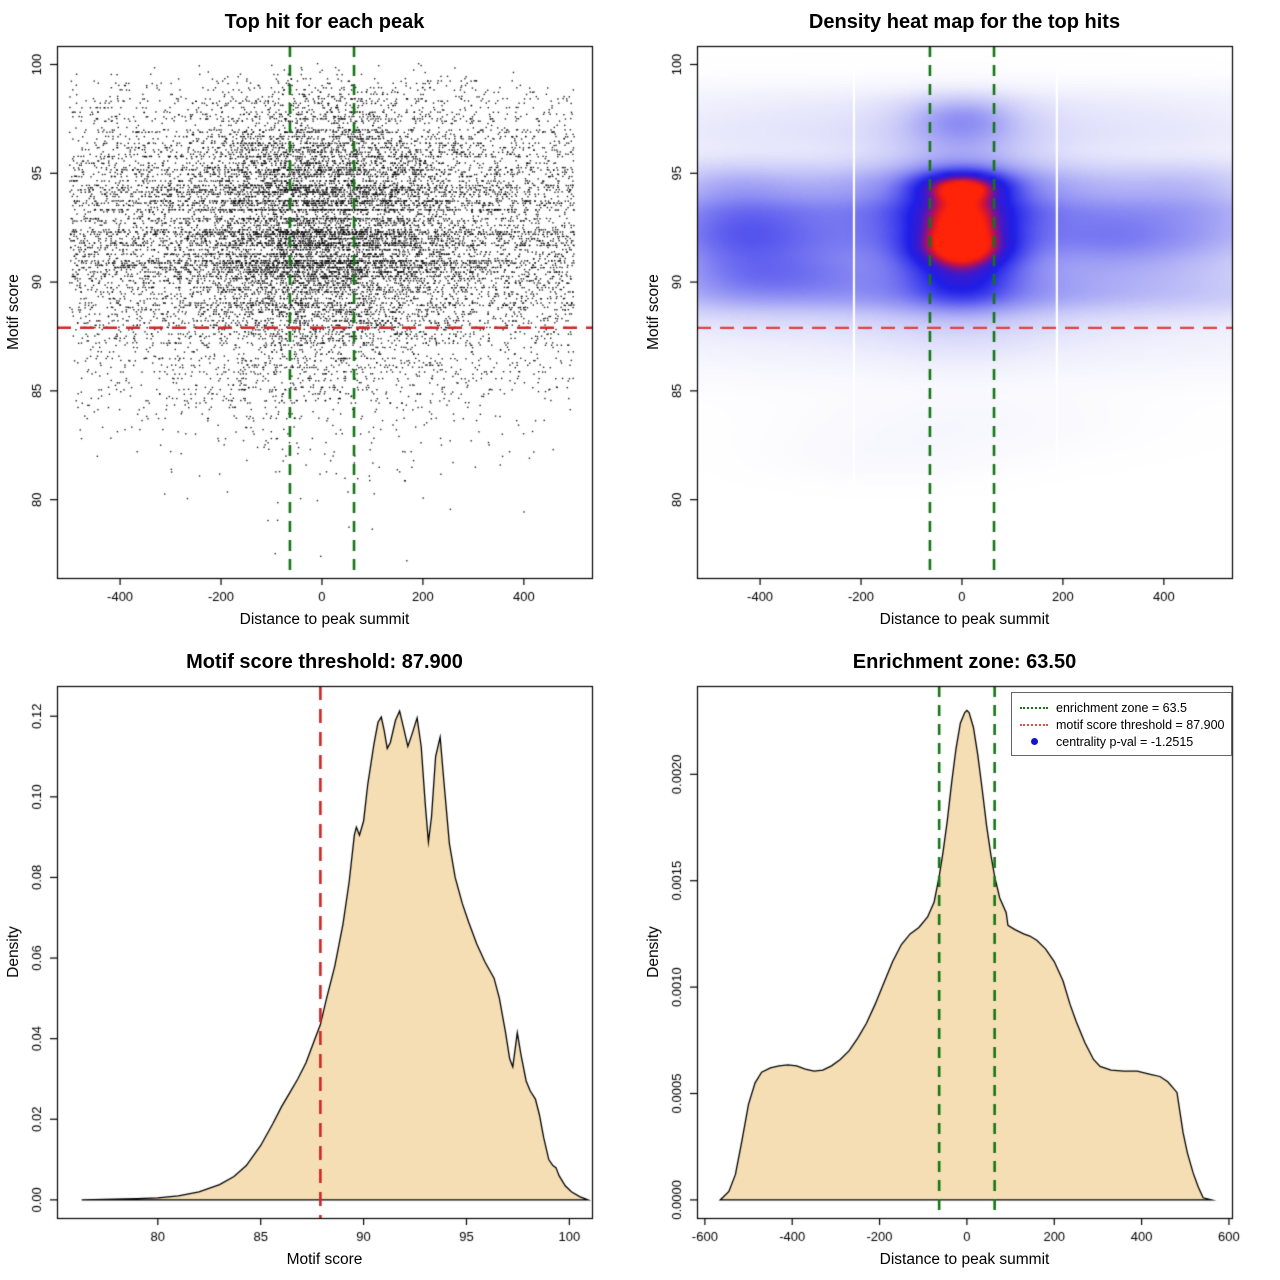 The image size is (1280, 1280). What do you see at coordinates (653, 952) in the screenshot?
I see `y-axis-title-distance-density: Density` at bounding box center [653, 952].